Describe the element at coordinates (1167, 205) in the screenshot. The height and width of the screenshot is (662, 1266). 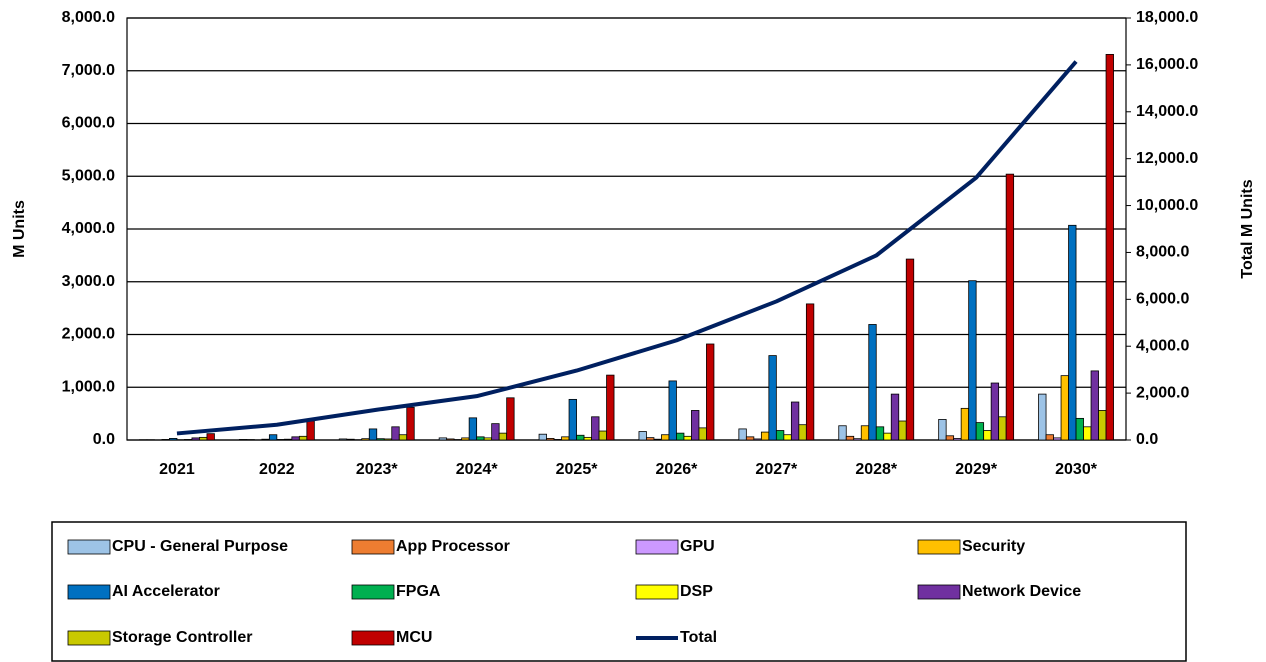
I see `y2-tick-label: 10,000.0` at that location.